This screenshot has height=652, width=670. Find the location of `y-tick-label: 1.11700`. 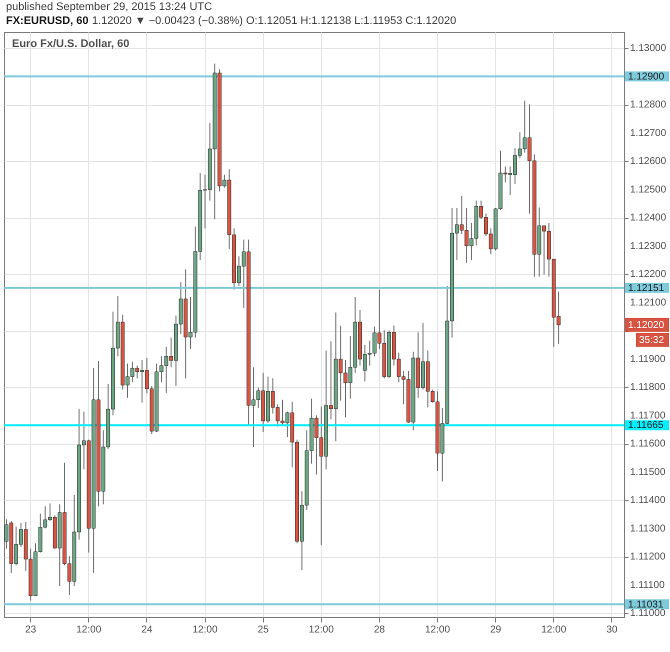

y-tick-label: 1.11700 is located at coordinates (648, 416).